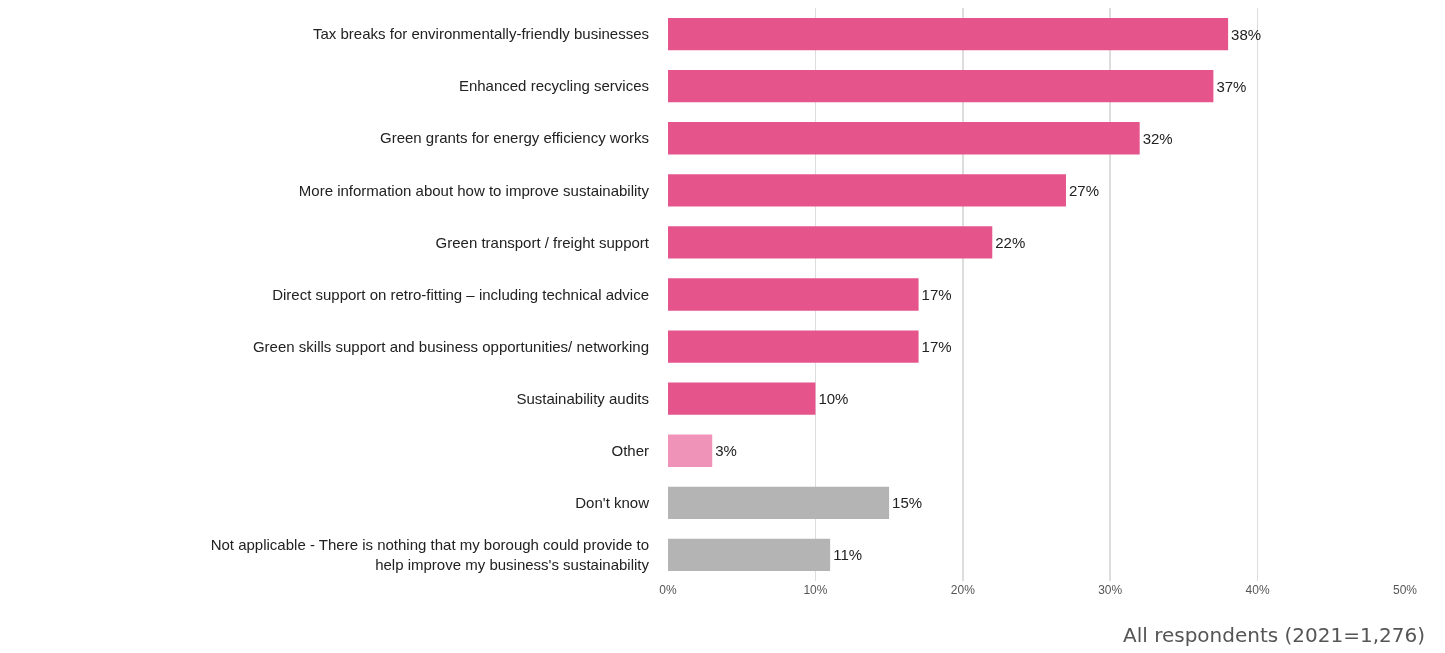 The height and width of the screenshot is (653, 1445). I want to click on data-label: 3%, so click(726, 451).